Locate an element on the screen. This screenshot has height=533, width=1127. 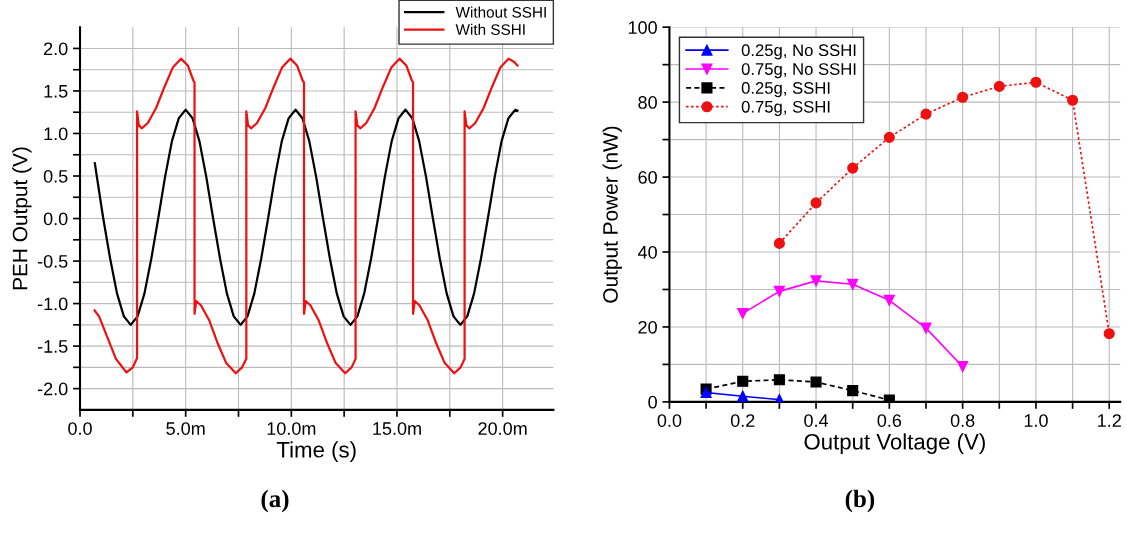
x-tick-label: 1.0 is located at coordinates (1036, 420).